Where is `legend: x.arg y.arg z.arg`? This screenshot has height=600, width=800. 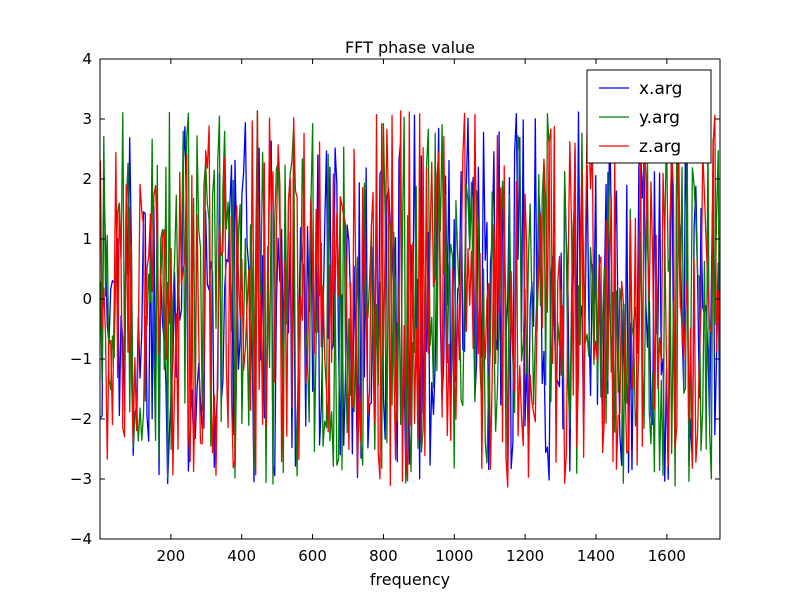
legend: x.arg y.arg z.arg is located at coordinates (649, 116).